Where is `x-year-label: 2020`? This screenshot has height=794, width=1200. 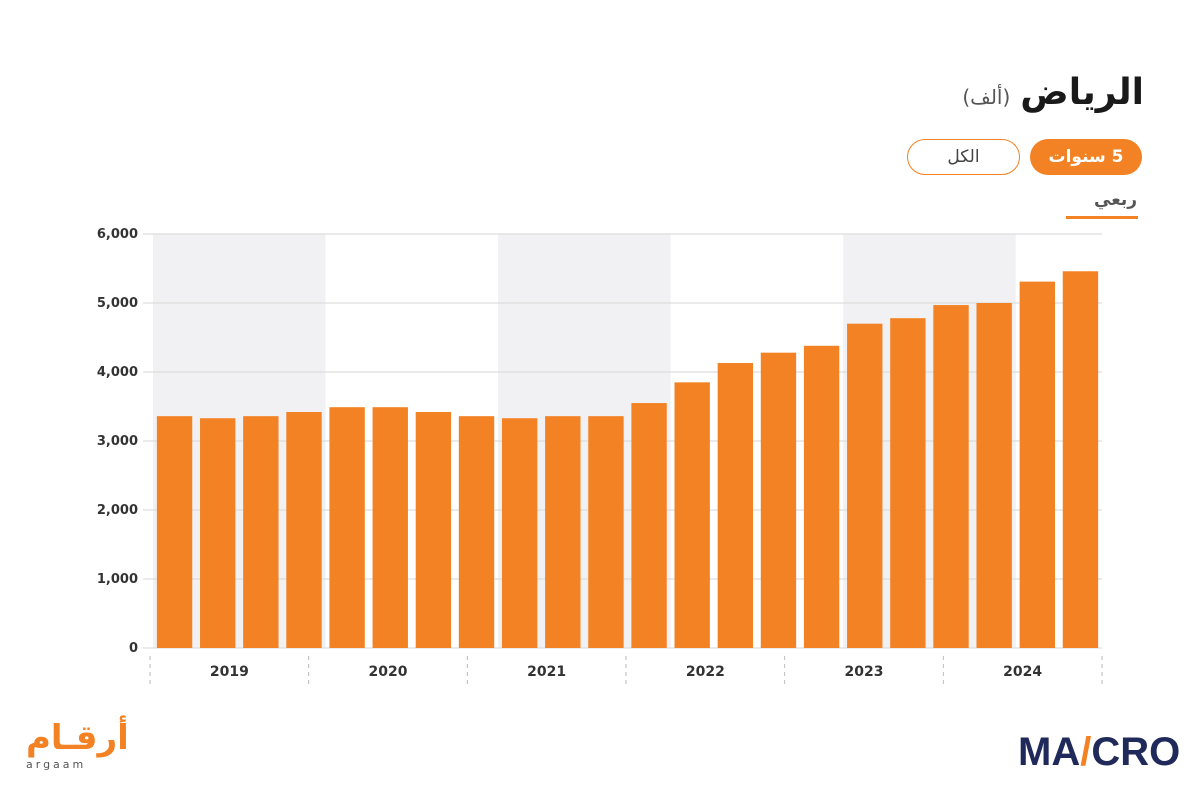 x-year-label: 2020 is located at coordinates (388, 672).